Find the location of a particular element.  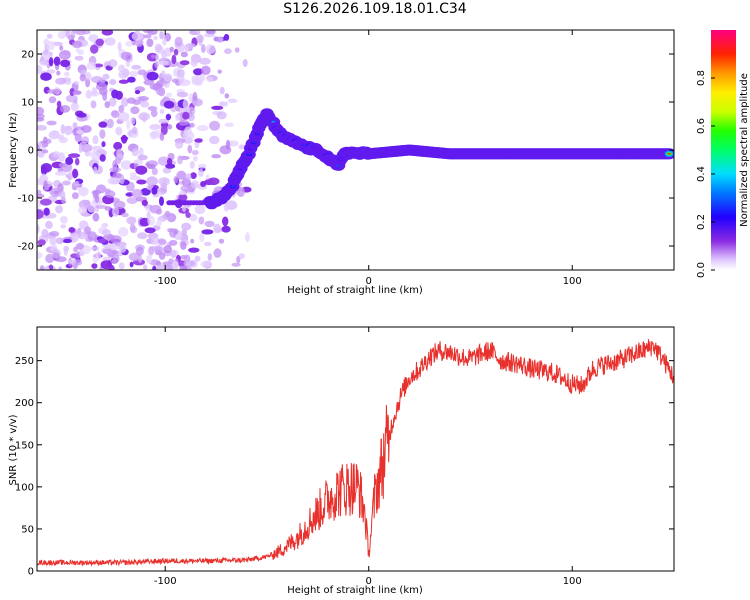

colorbar-label: Normalized spectral amplitude is located at coordinates (744, 150).